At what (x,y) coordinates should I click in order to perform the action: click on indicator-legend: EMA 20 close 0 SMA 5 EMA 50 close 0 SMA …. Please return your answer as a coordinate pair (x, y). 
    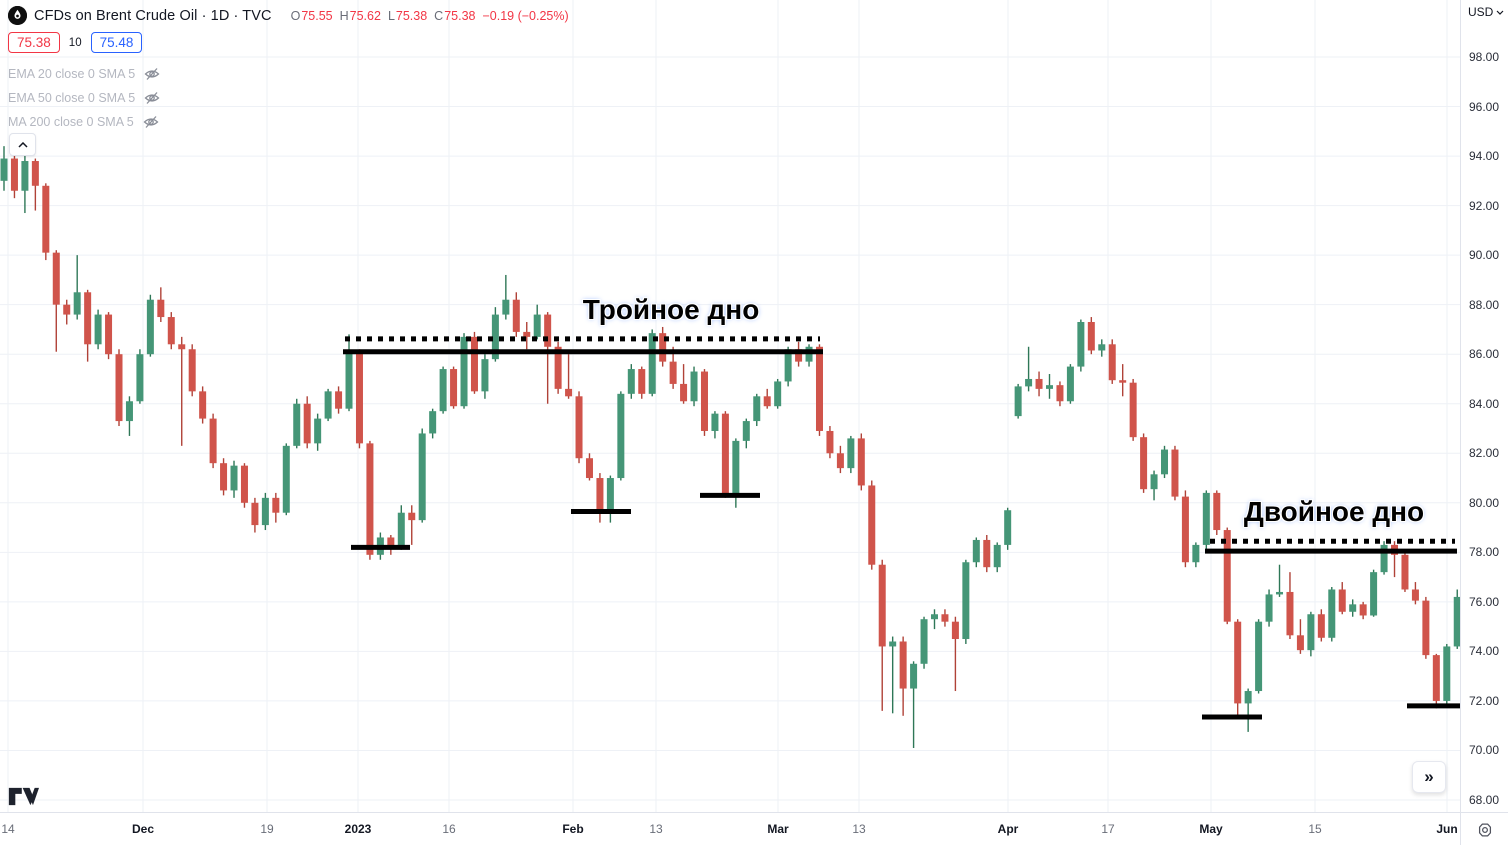
    Looking at the image, I should click on (84, 98).